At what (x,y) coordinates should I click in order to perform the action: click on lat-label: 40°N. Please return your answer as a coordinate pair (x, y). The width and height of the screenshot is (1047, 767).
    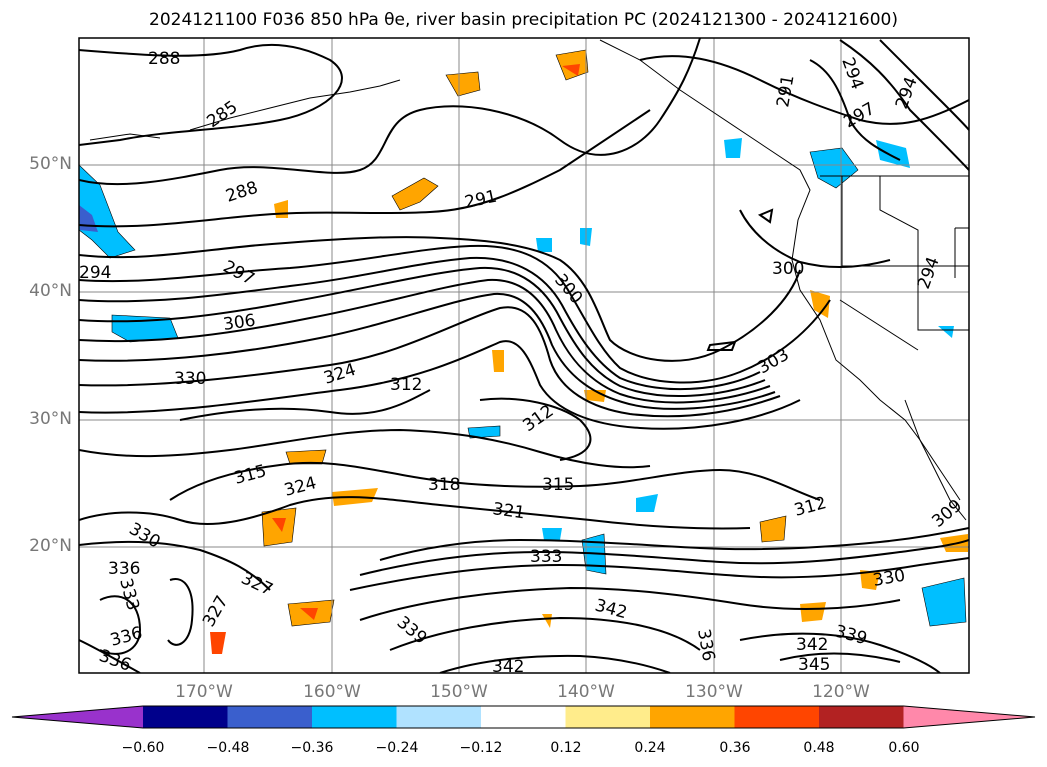
    Looking at the image, I should click on (50, 291).